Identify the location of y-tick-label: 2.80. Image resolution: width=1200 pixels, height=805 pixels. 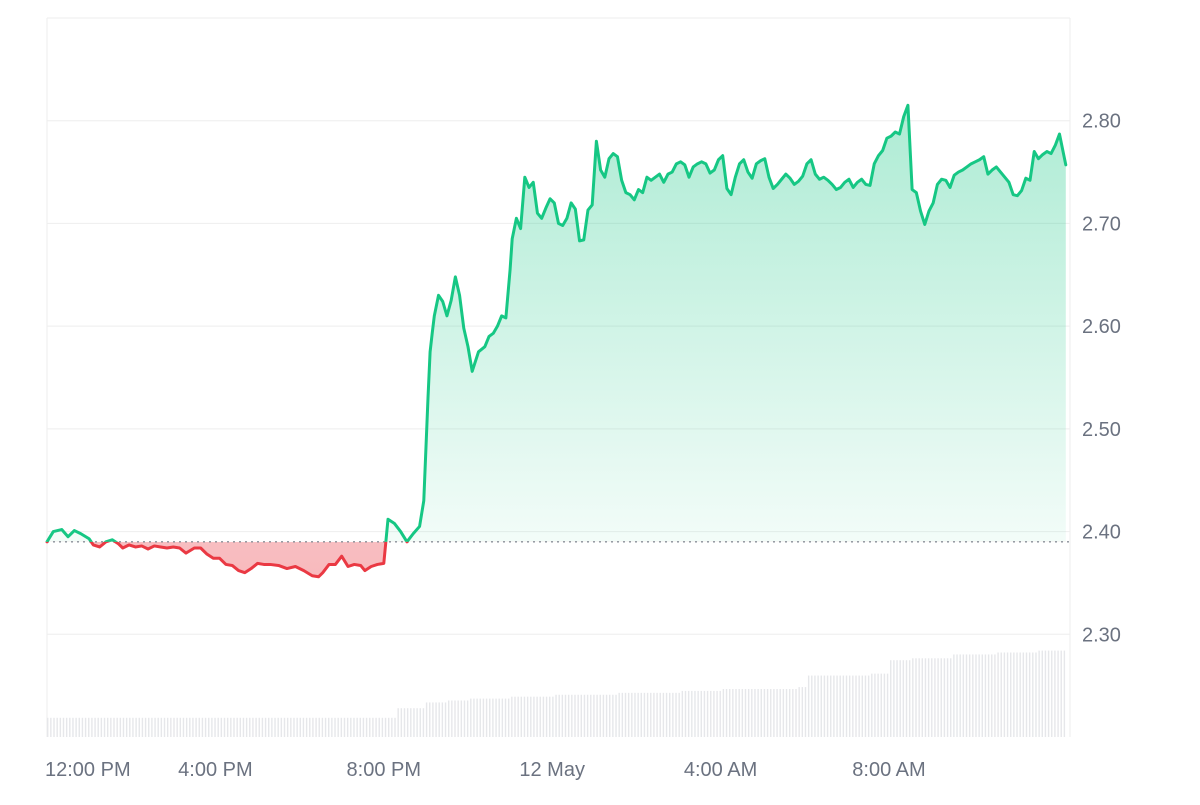
(1101, 122).